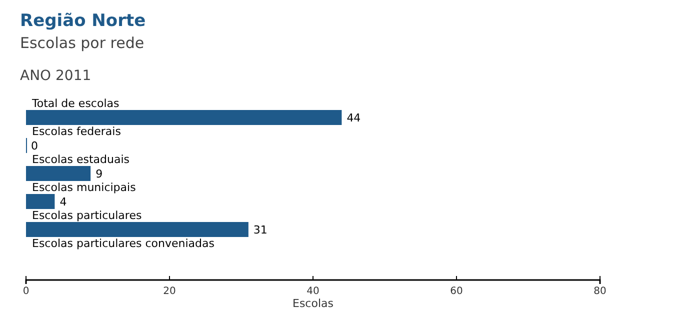  Describe the element at coordinates (34, 146) in the screenshot. I see `data-label: 0` at that location.